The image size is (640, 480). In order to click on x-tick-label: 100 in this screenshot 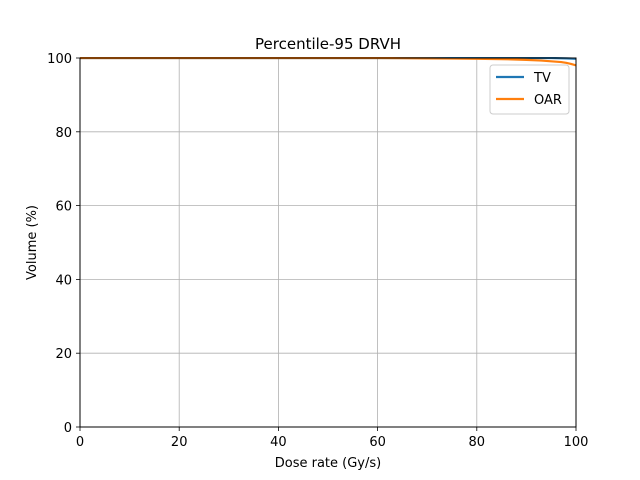, I will do `click(576, 442)`.